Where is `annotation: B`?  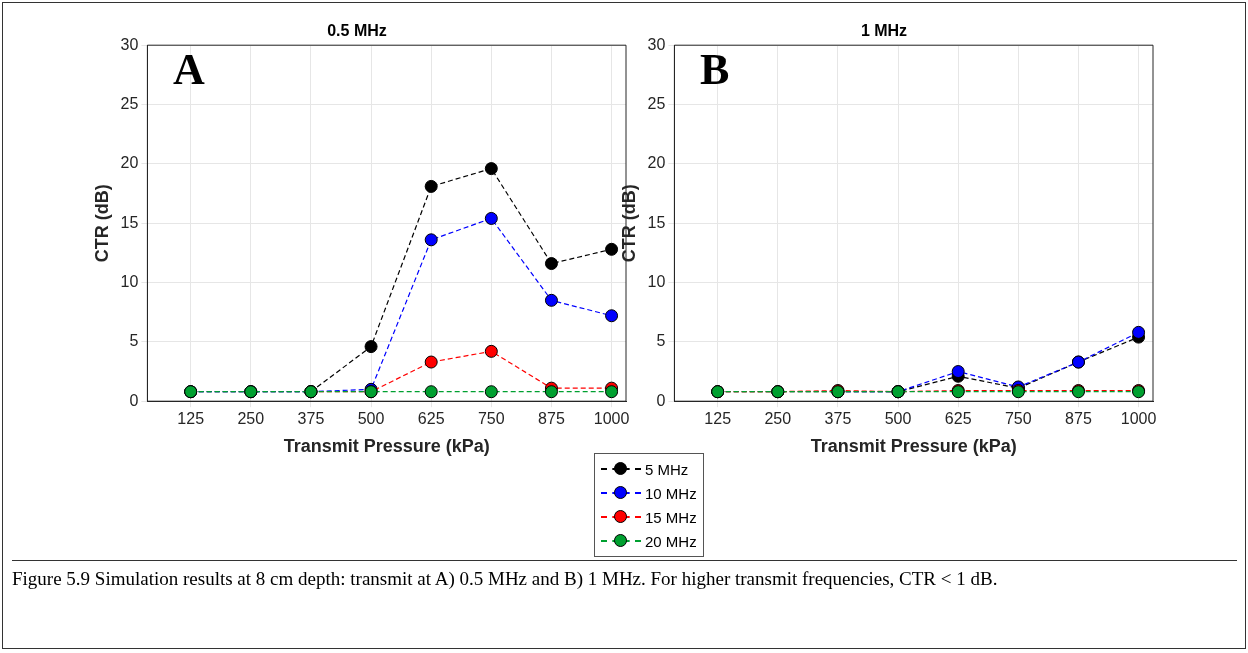
annotation: B is located at coordinates (715, 69).